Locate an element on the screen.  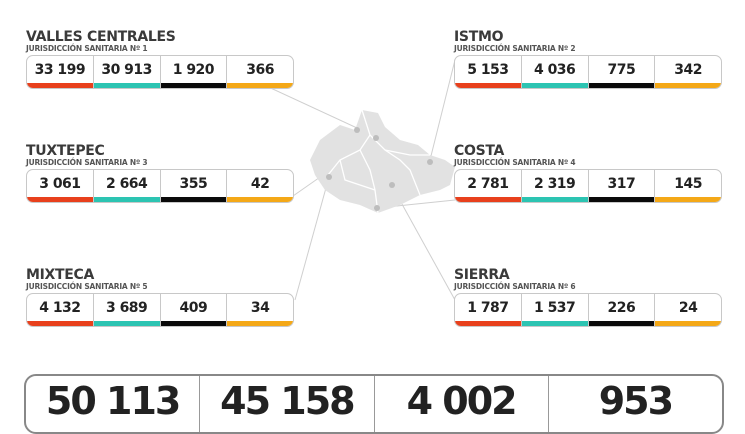
deaths-value: 342 is located at coordinates (688, 69).